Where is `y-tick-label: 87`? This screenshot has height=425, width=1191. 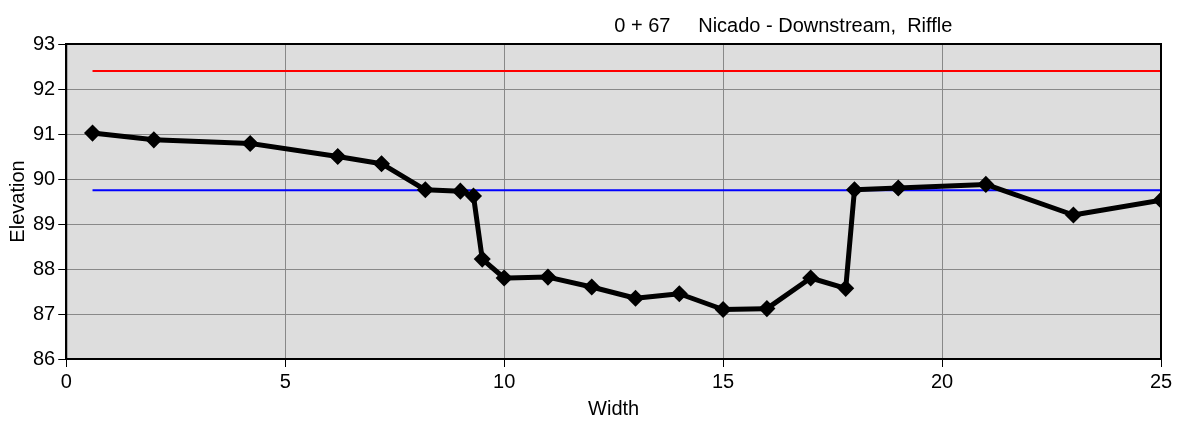
y-tick-label: 87 is located at coordinates (44, 312).